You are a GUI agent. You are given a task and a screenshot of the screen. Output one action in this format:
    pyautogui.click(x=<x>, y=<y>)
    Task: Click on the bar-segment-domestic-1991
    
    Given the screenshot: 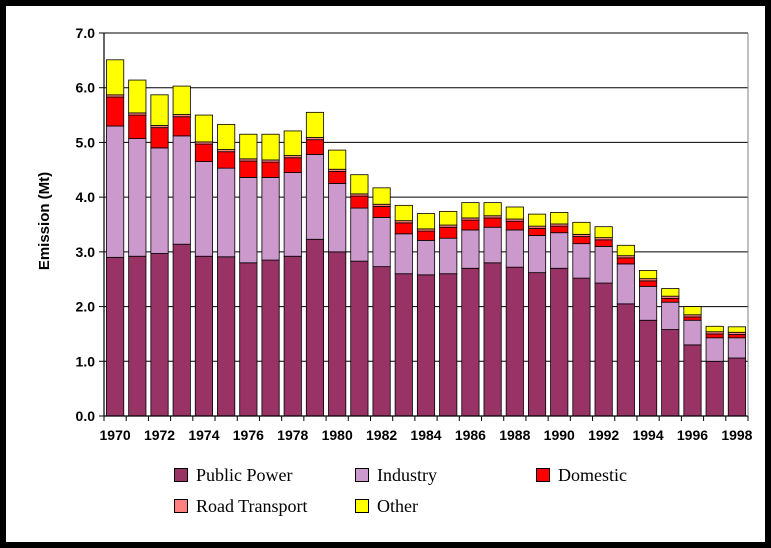 What is the action you would take?
    pyautogui.click(x=581, y=240)
    